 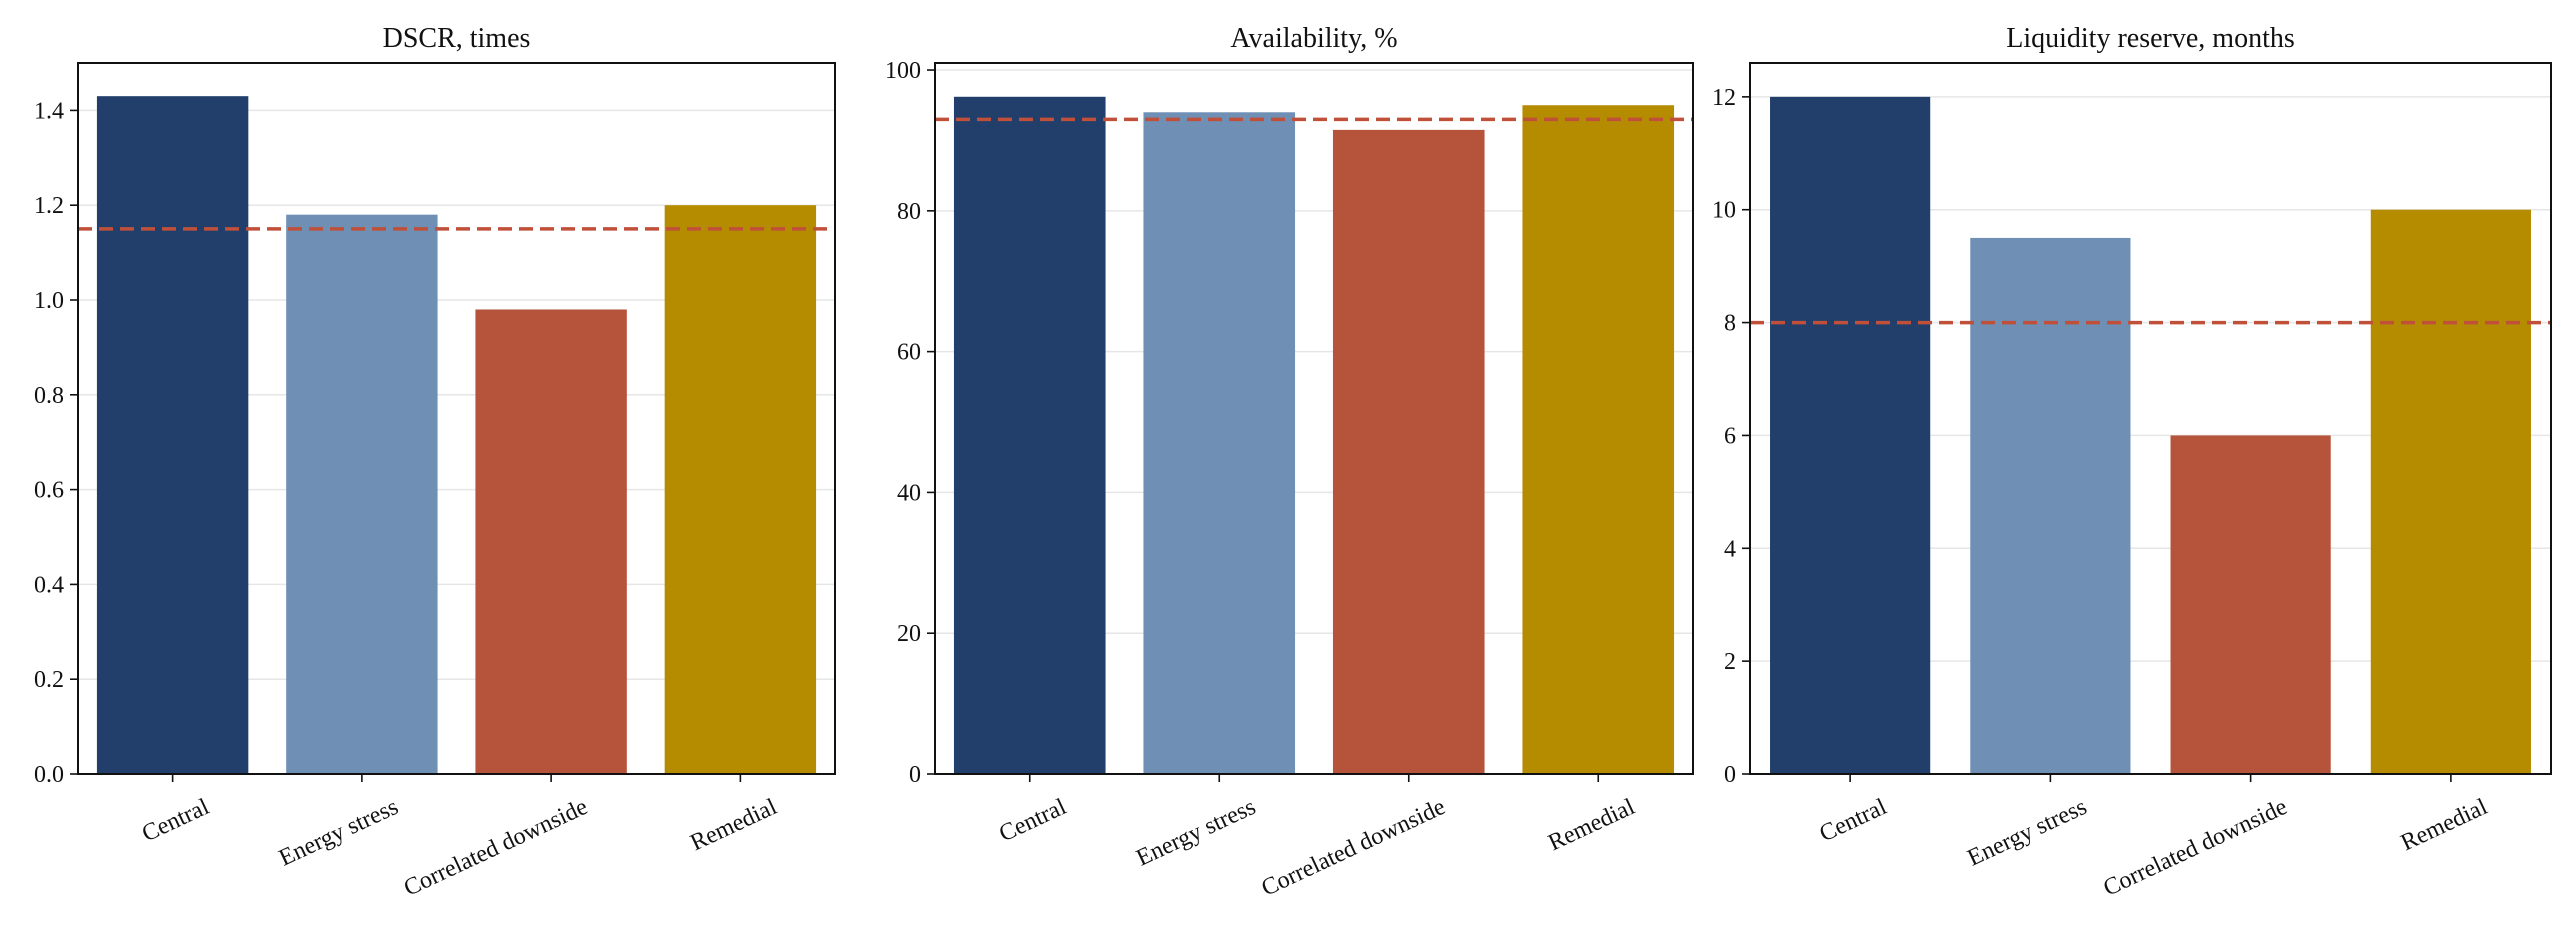 What do you see at coordinates (1724, 211) in the screenshot?
I see `y-tick-label: 10` at bounding box center [1724, 211].